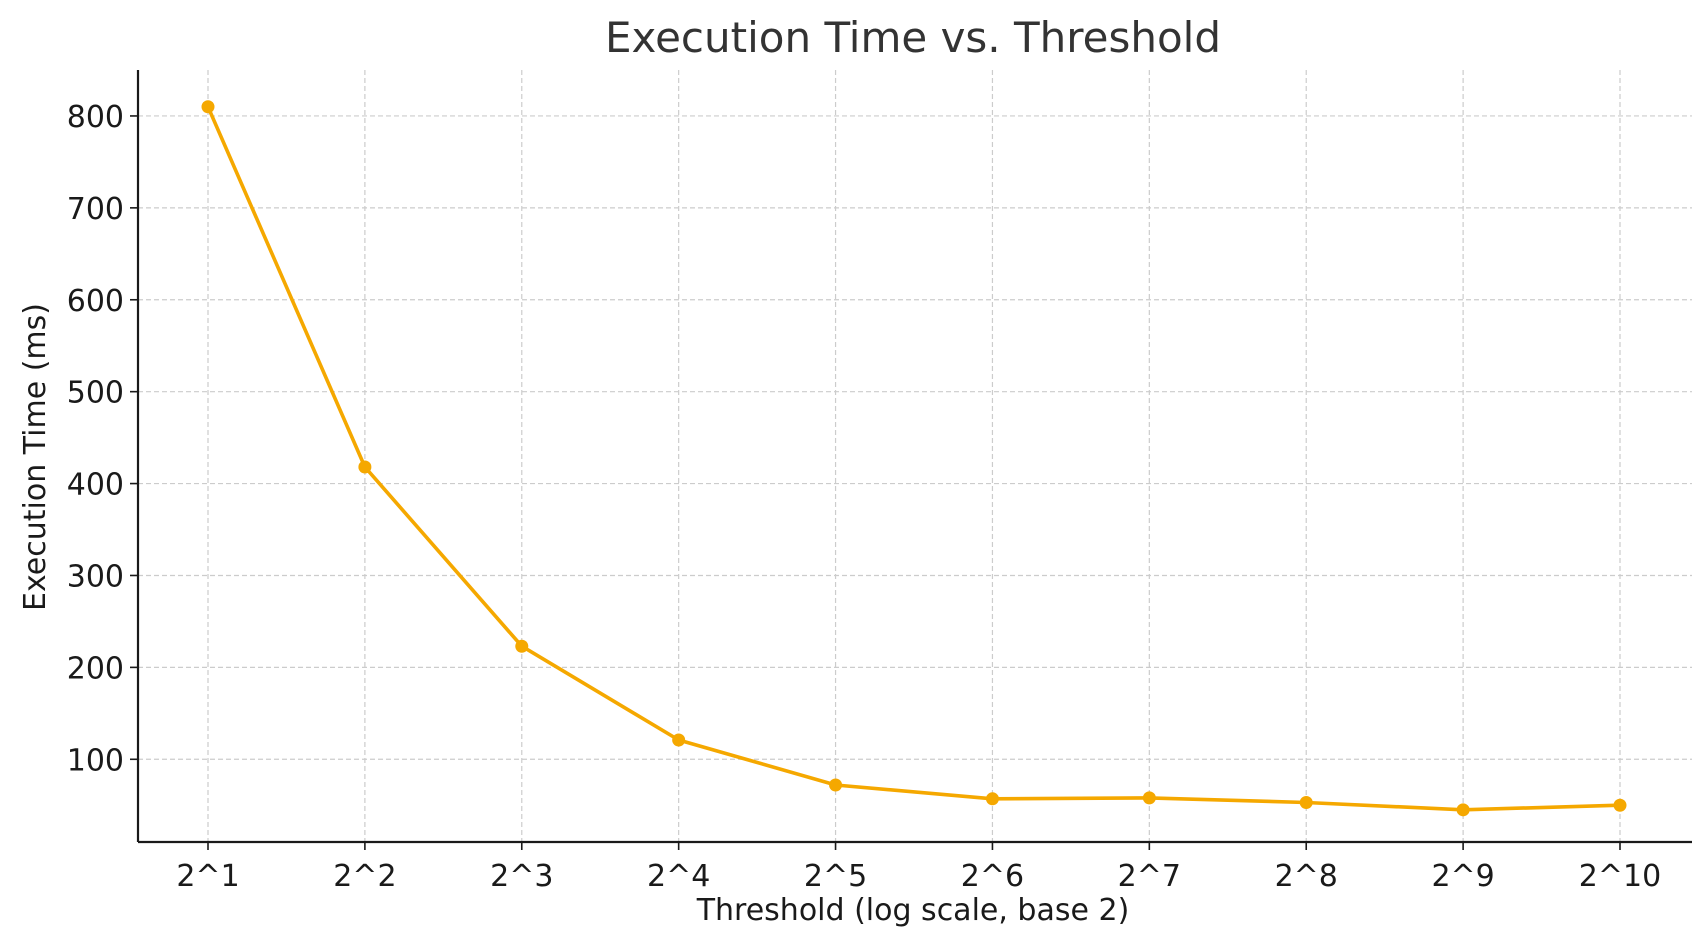 The image size is (1707, 947). Describe the element at coordinates (1620, 876) in the screenshot. I see `x-tick-label: 2^10` at that location.